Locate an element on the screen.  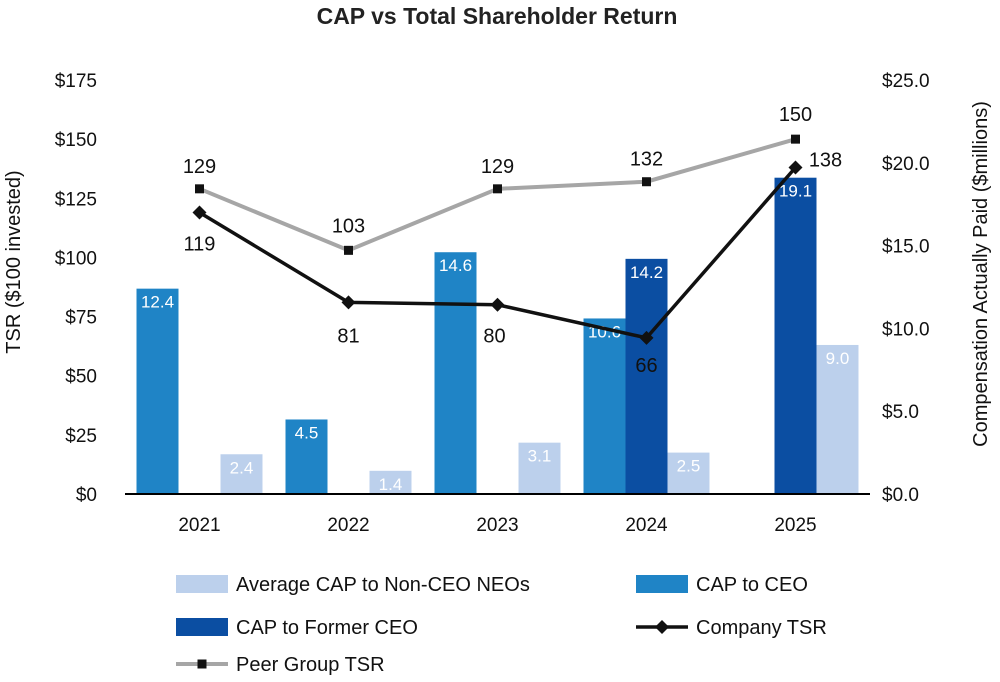
company-tsr-value-label: 138 is located at coordinates (825, 161).